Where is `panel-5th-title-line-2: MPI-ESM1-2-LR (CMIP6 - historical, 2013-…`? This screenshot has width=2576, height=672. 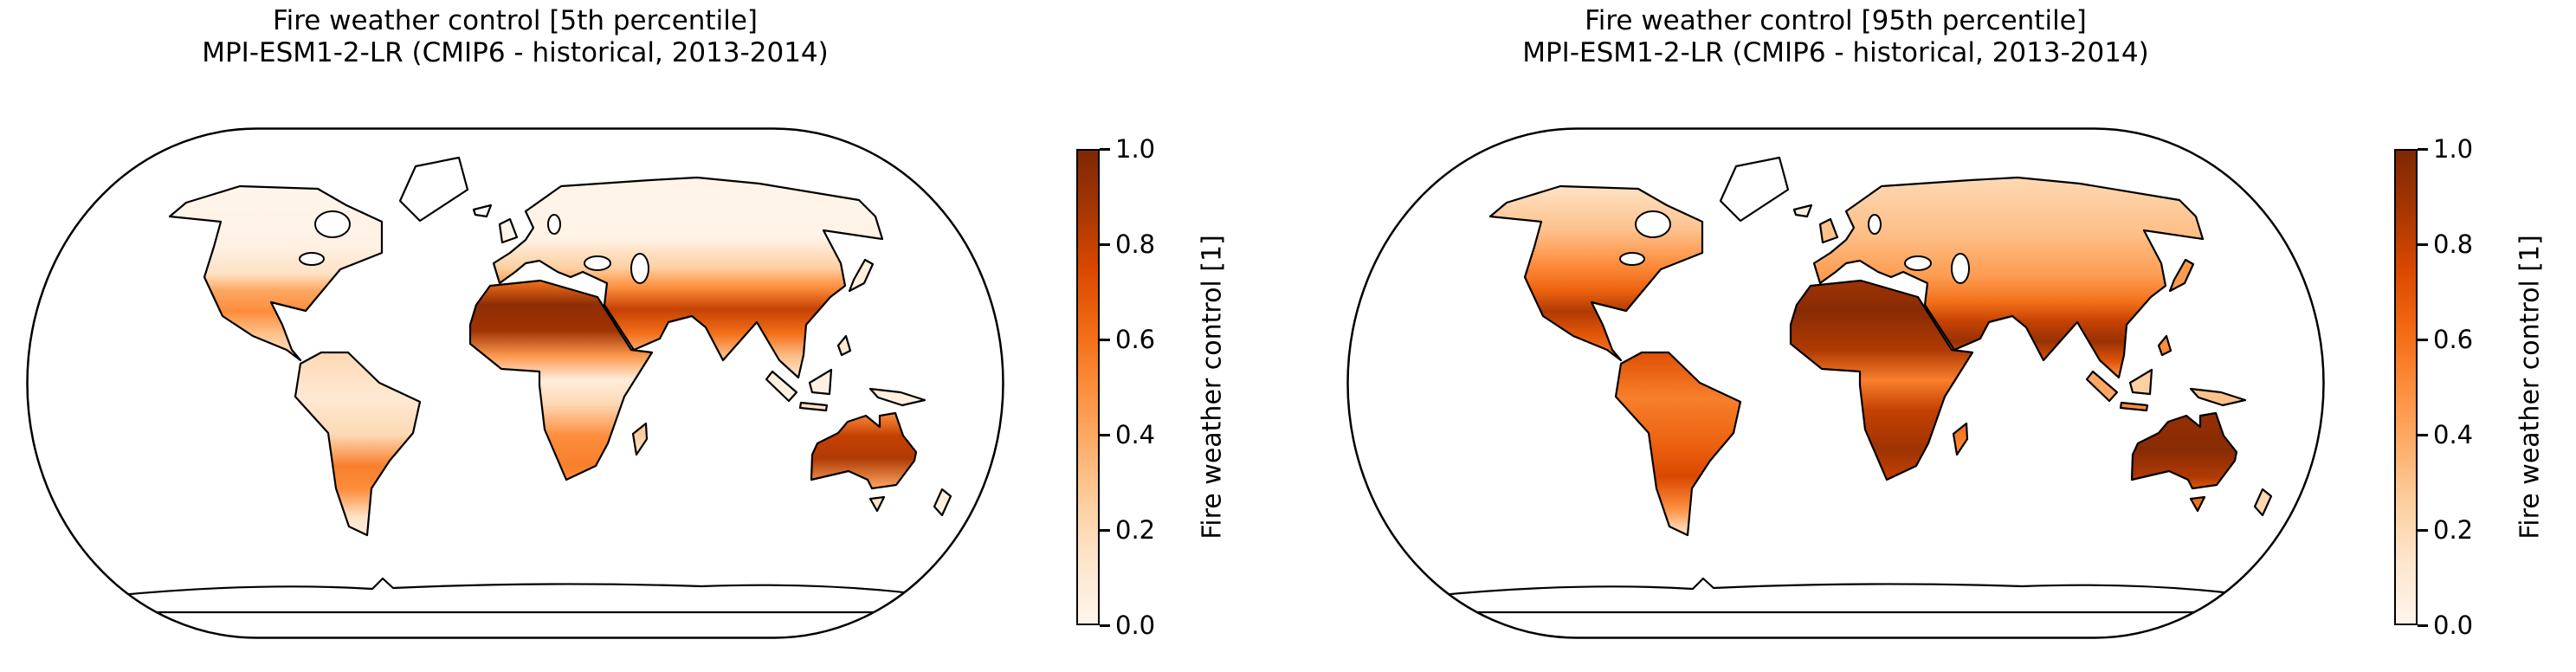 panel-5th-title-line-2: MPI-ESM1-2-LR (CMIP6 - historical, 2013-… is located at coordinates (515, 52).